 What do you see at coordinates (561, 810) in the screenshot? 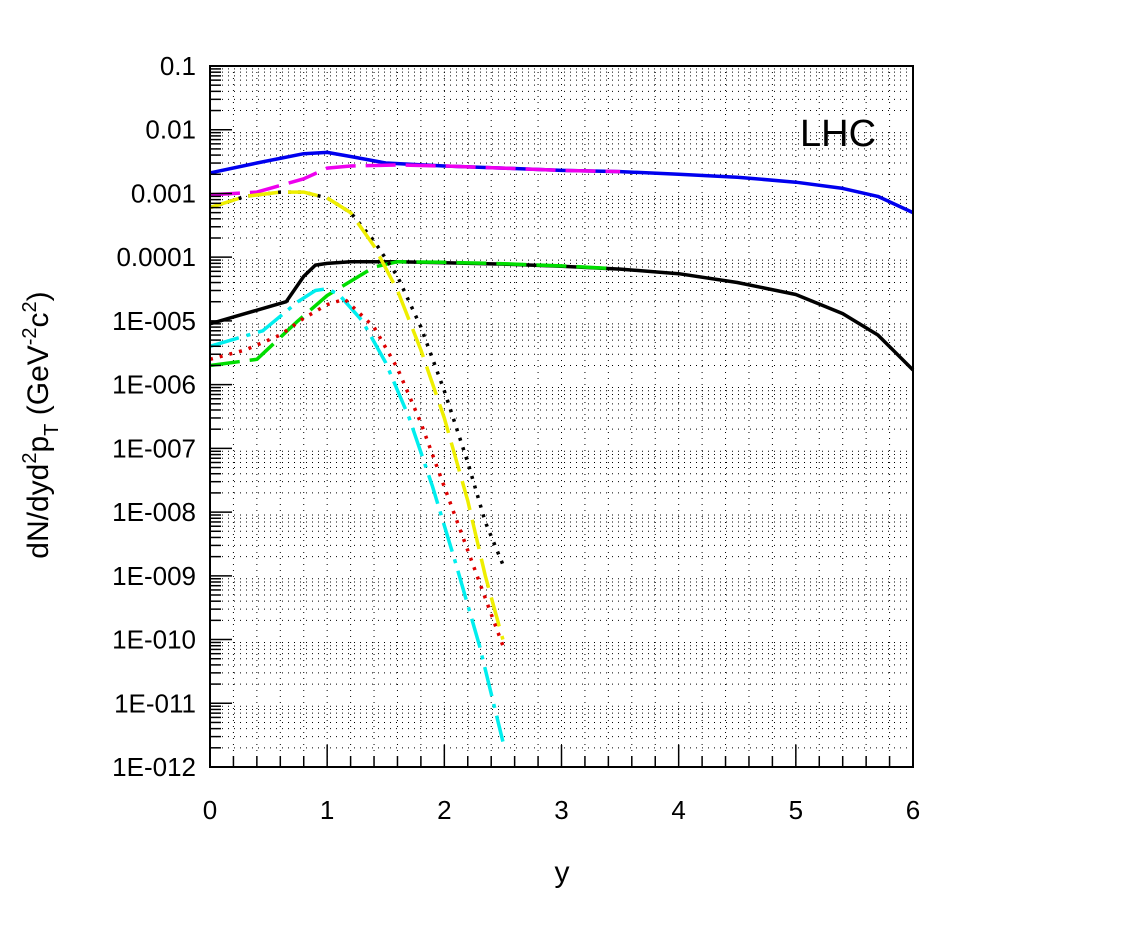
I see `x-tick-label: 3` at bounding box center [561, 810].